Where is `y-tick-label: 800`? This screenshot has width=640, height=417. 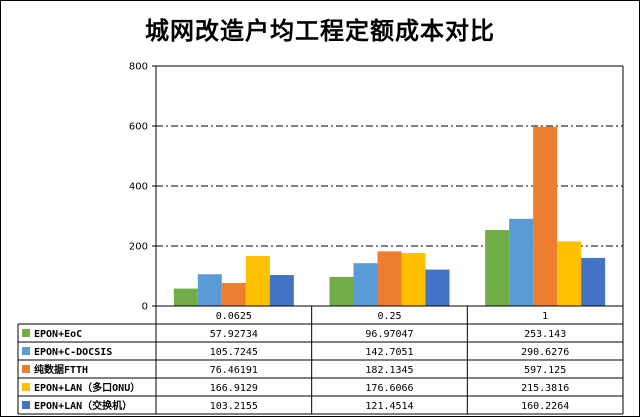 y-tick-label: 800 is located at coordinates (138, 67).